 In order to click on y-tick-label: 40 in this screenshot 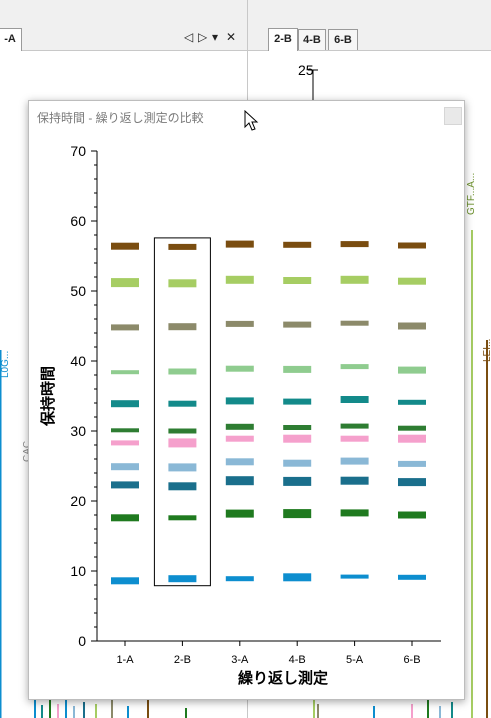, I will do `click(78, 361)`.